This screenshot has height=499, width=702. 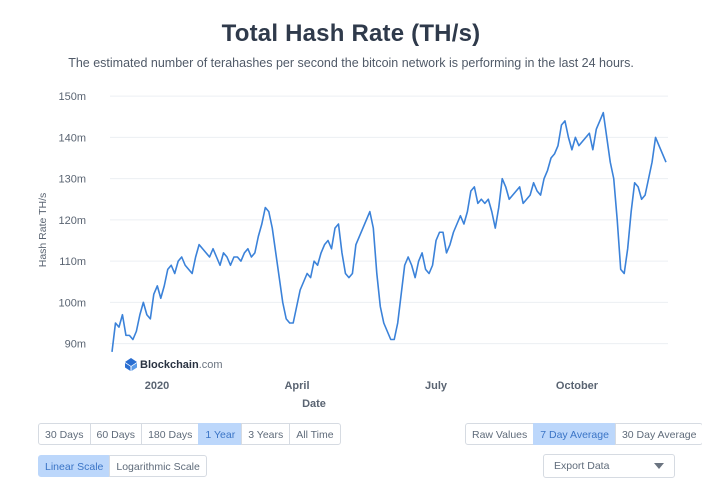 I want to click on y-tick-label: 140m, so click(x=72, y=138).